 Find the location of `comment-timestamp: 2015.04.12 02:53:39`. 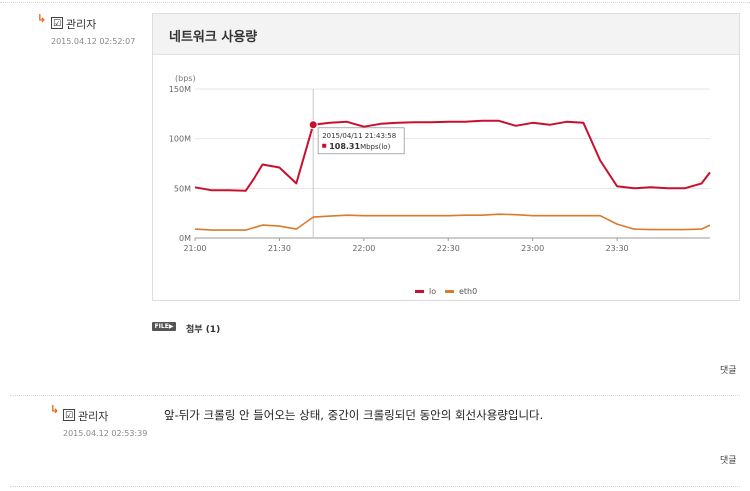

comment-timestamp: 2015.04.12 02:53:39 is located at coordinates (105, 433).